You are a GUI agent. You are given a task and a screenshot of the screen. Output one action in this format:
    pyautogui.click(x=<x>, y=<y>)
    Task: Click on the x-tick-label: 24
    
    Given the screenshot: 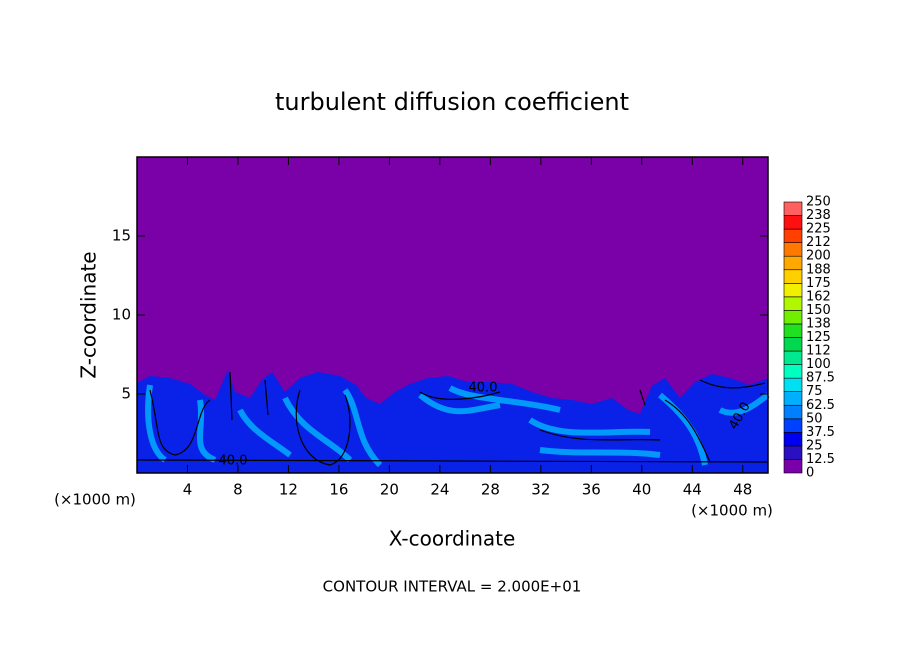 What is the action you would take?
    pyautogui.click(x=439, y=490)
    